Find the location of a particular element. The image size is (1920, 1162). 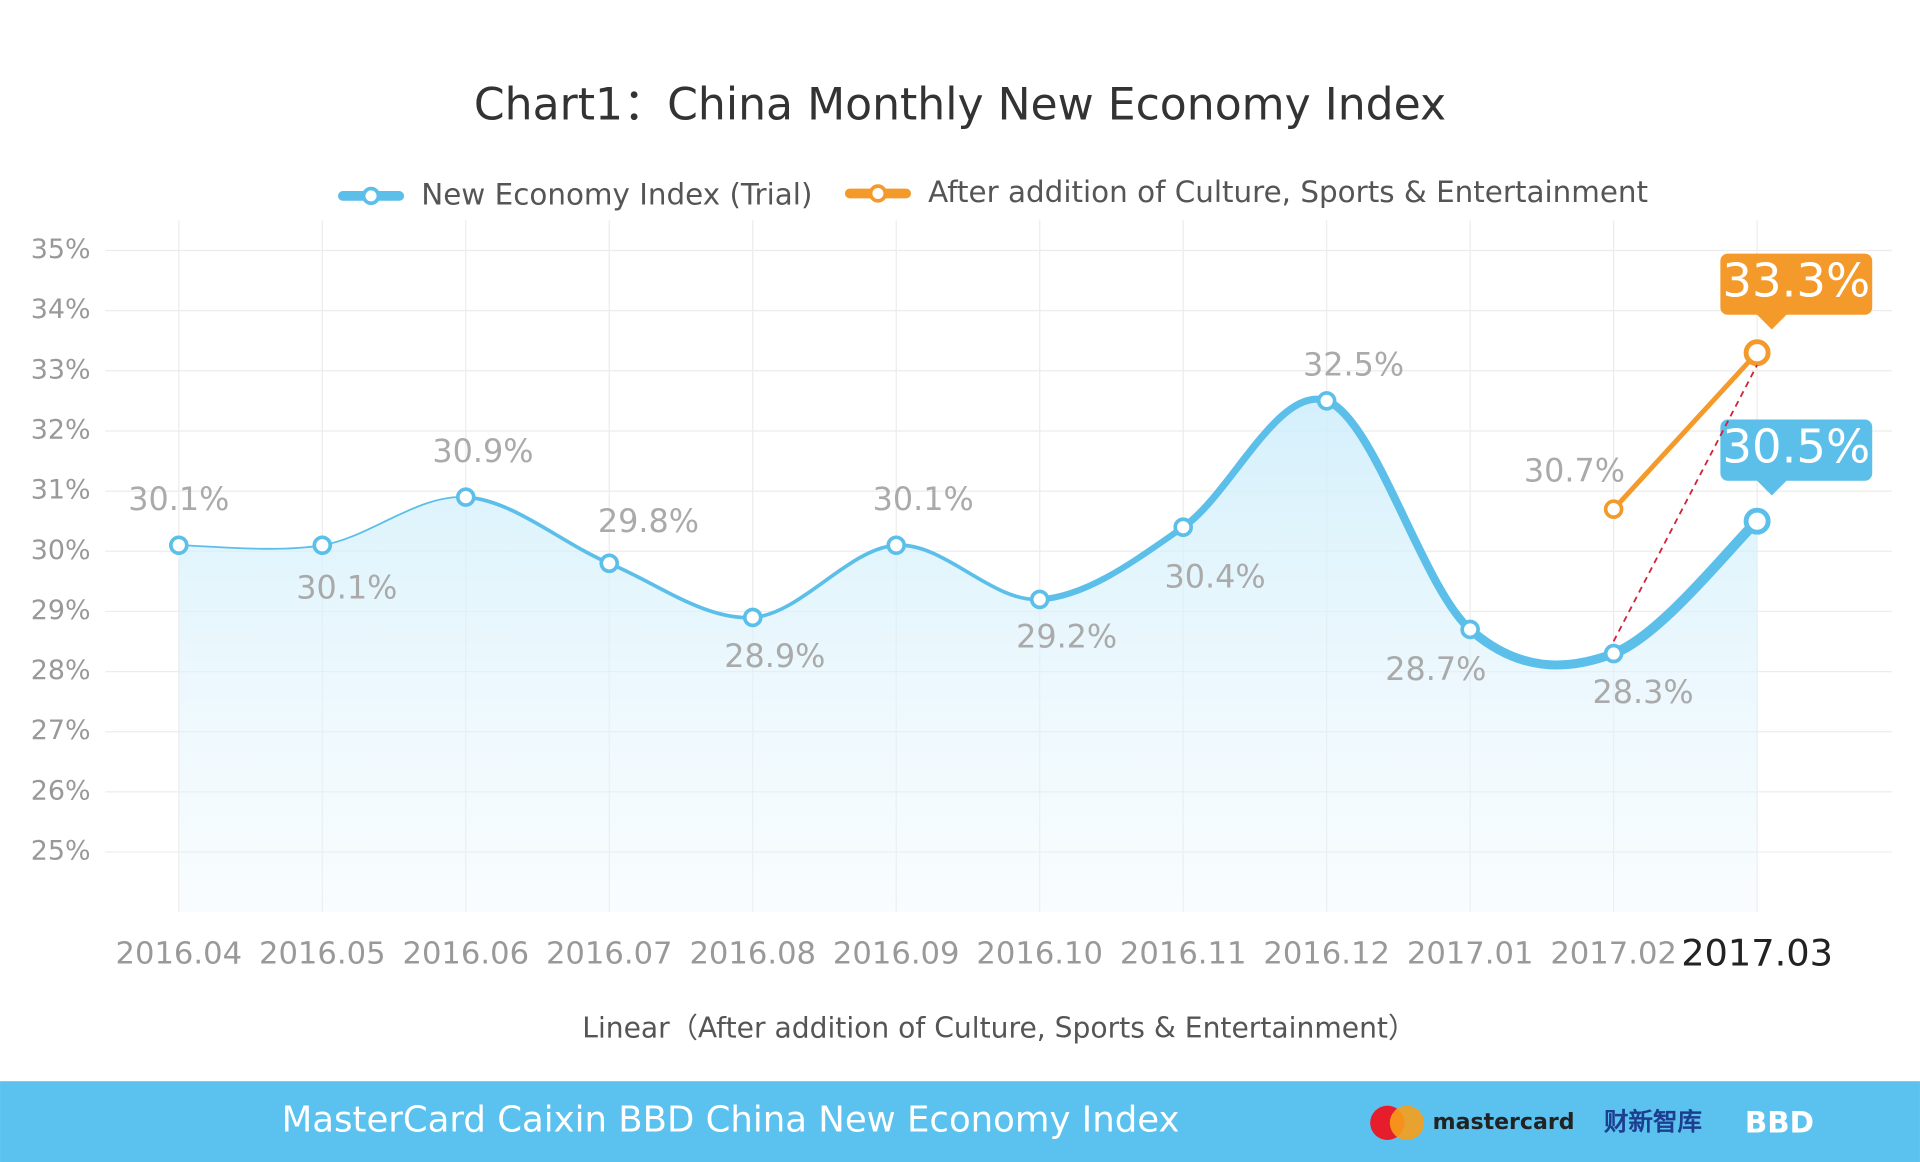

y-tick-label: 32% is located at coordinates (61, 429).